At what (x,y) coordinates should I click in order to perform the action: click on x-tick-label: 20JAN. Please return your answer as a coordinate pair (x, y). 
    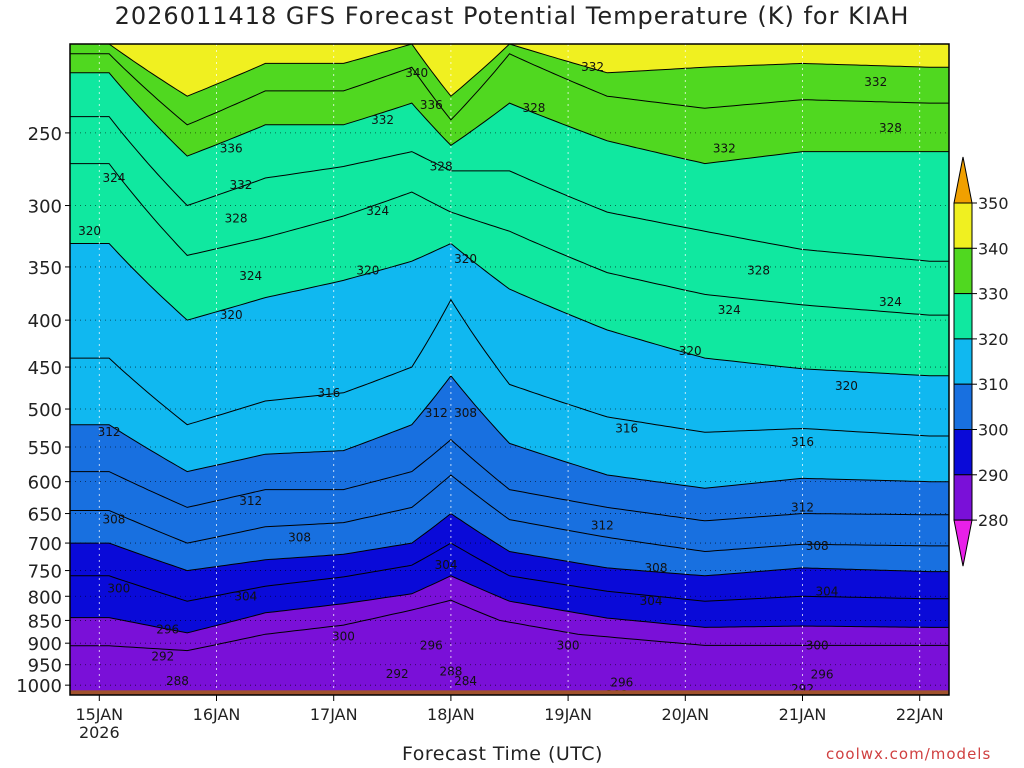
    Looking at the image, I should click on (685, 714).